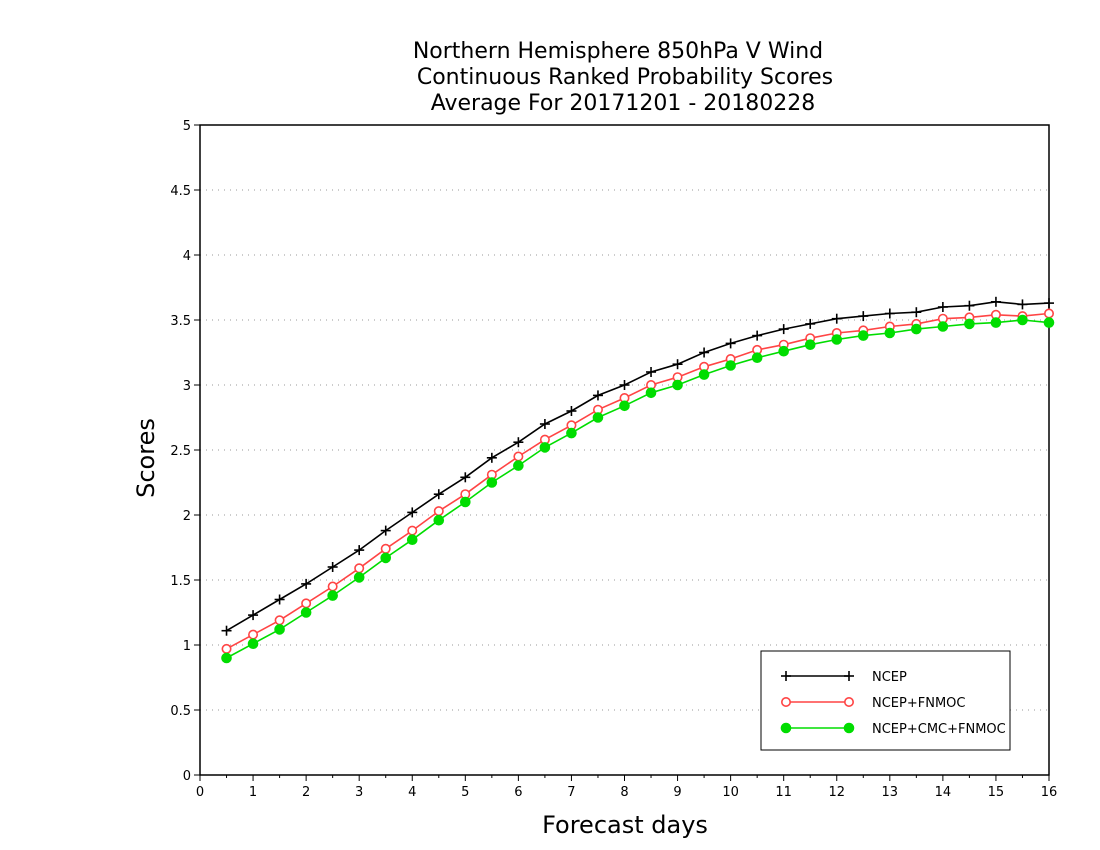  I want to click on x-axis-label: Forecast days, so click(625, 825).